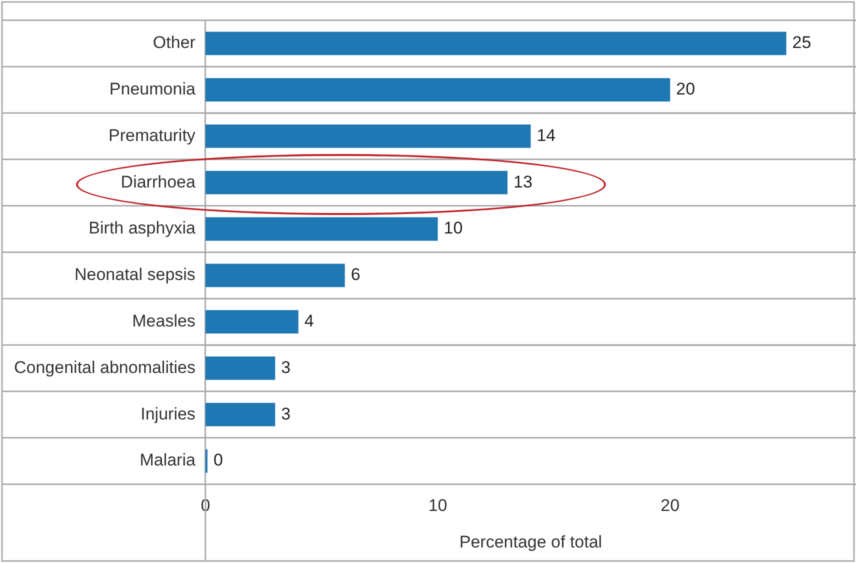 This screenshot has height=563, width=856. I want to click on y-tick-label: Malaria, so click(168, 460).